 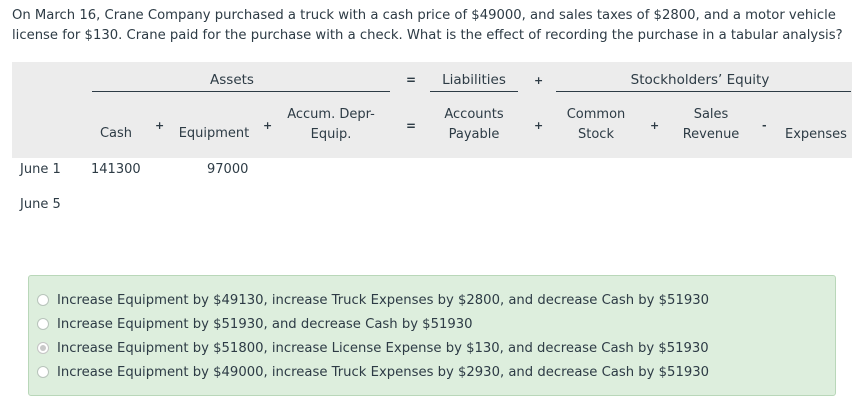 I want to click on assets-underline, so click(x=241, y=91).